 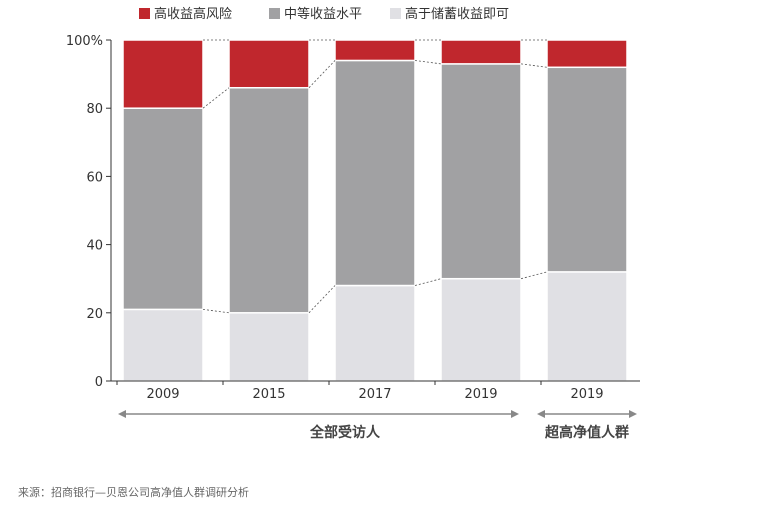 What do you see at coordinates (94, 246) in the screenshot?
I see `y-tick-label-3: 40` at bounding box center [94, 246].